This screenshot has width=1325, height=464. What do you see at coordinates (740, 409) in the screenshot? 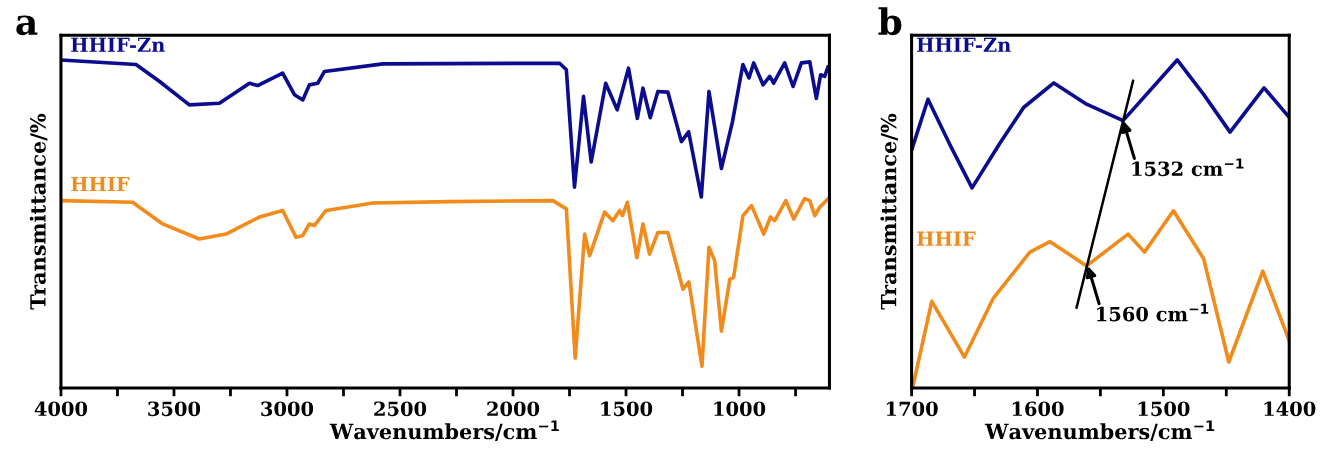
I see `x-tick-label: 1000` at bounding box center [740, 409].